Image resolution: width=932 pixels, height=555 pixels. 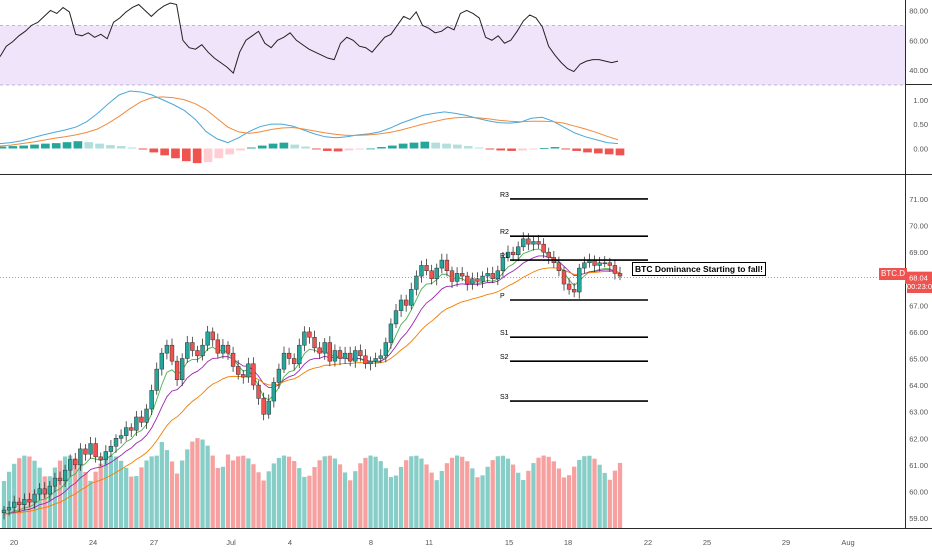 I want to click on countdown-tag: 00:23:02, so click(x=919, y=287).